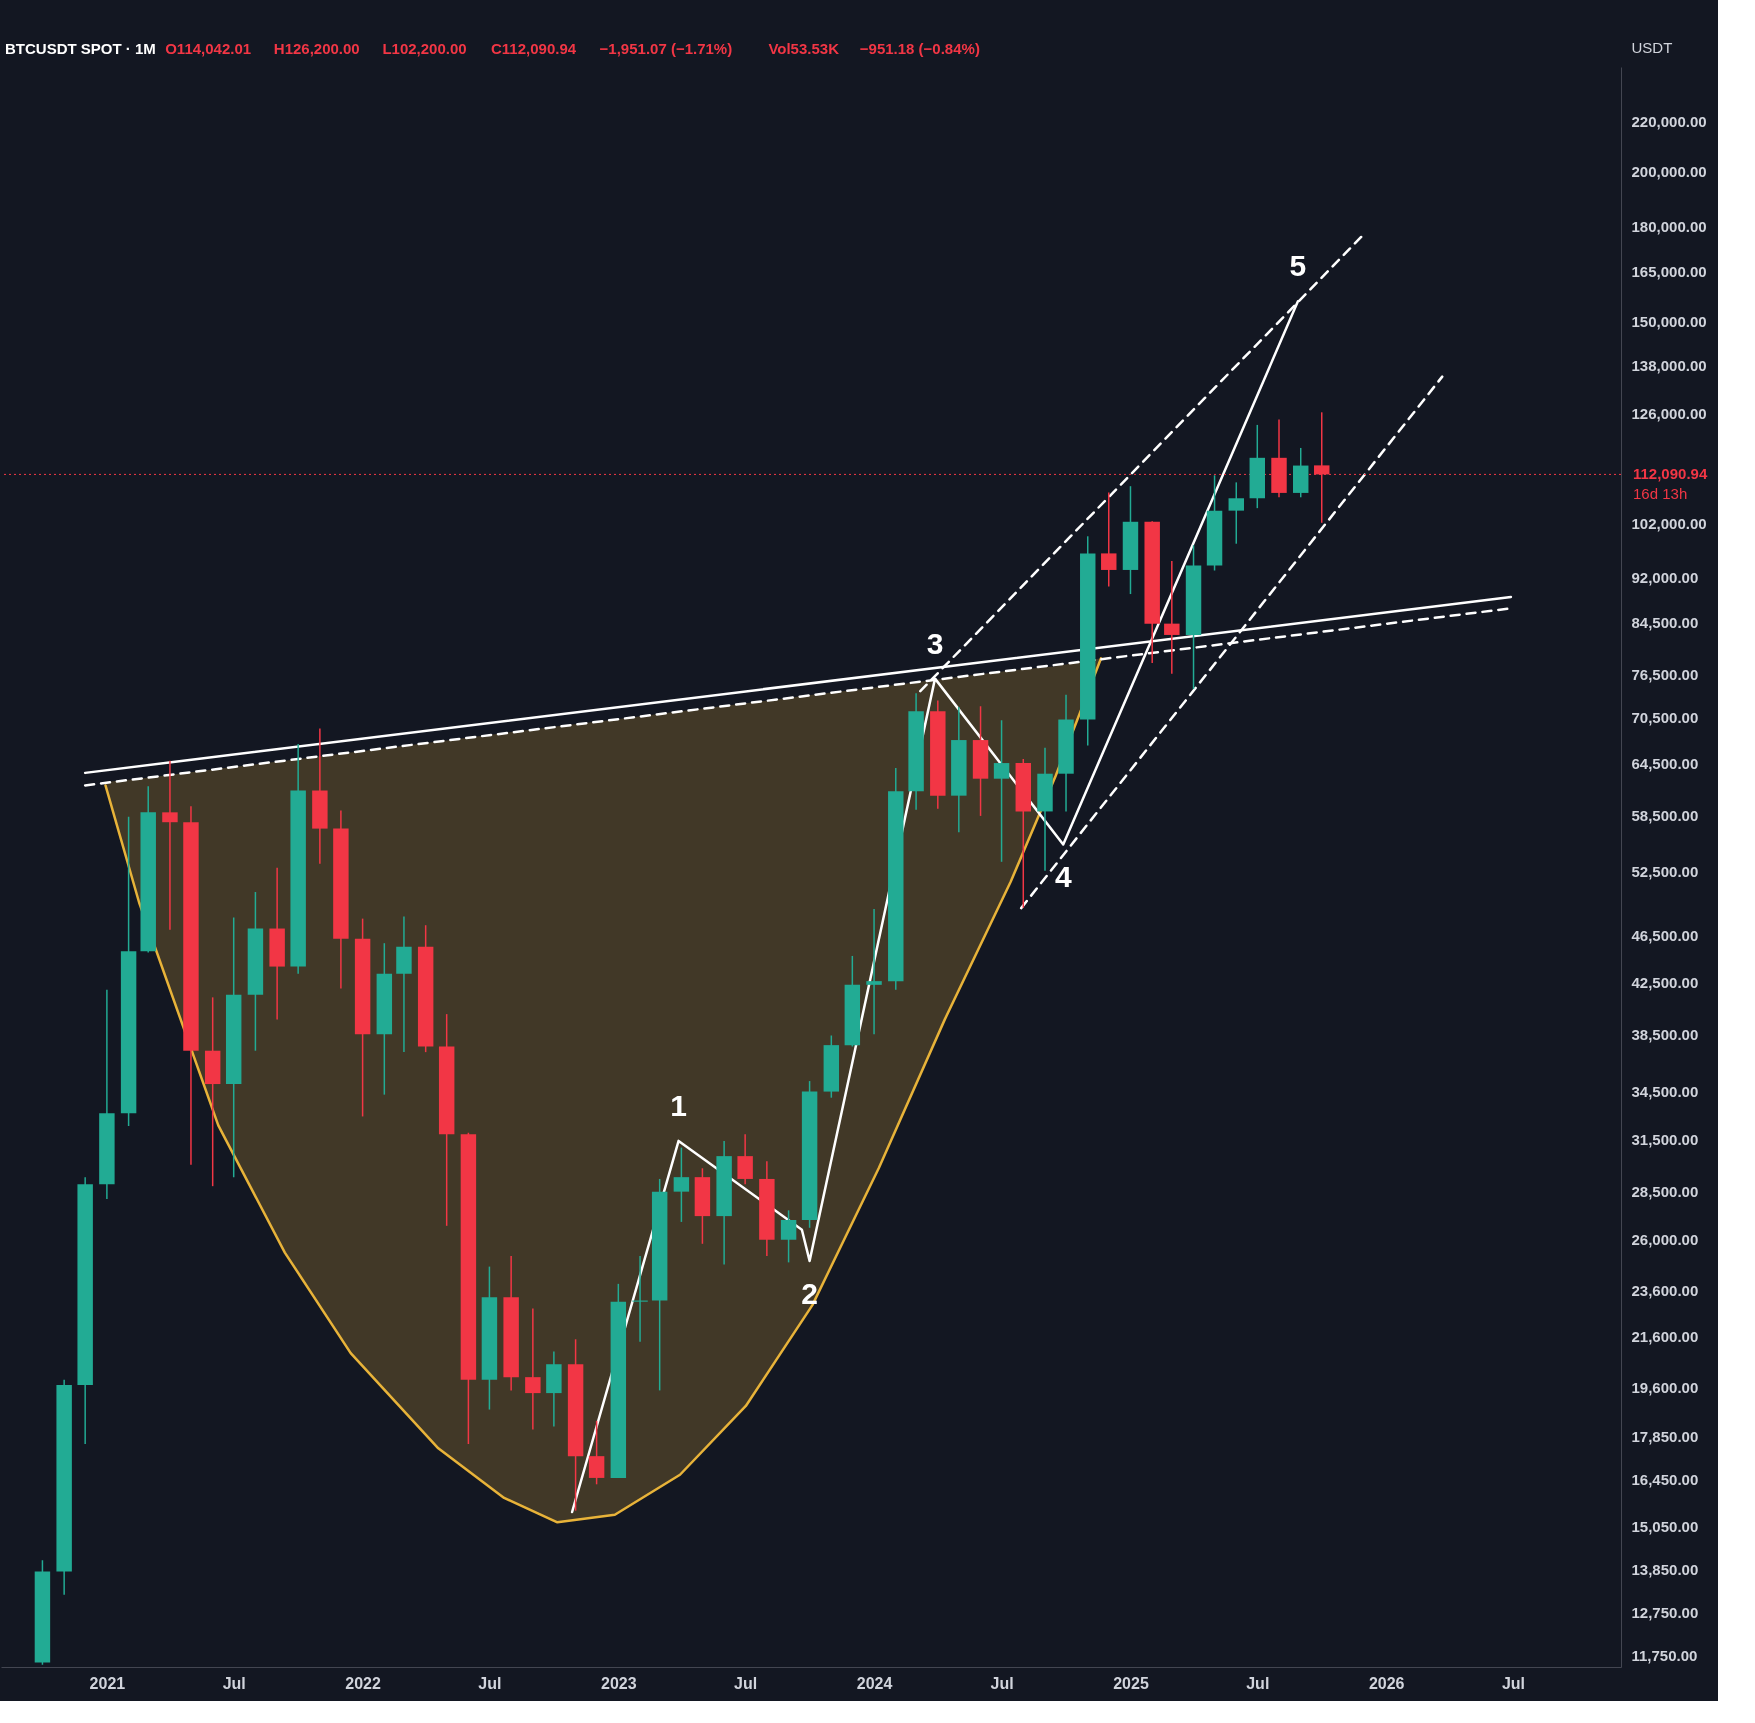 The image size is (1755, 1723). I want to click on y-tick-label: 165,000.00, so click(1669, 272).